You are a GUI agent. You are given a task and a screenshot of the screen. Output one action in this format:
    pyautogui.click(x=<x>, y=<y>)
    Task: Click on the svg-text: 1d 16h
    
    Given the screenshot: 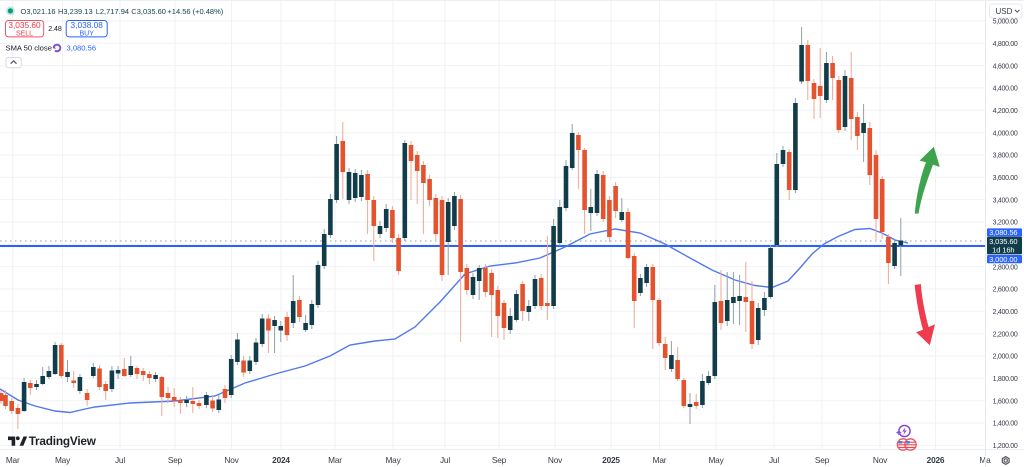 What is the action you would take?
    pyautogui.click(x=1003, y=250)
    